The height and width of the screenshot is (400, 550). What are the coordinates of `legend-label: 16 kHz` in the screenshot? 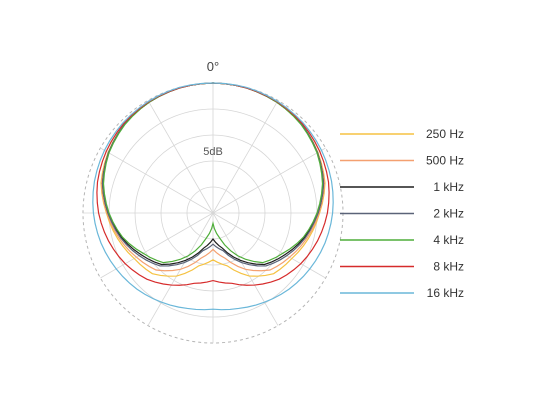 It's located at (445, 293).